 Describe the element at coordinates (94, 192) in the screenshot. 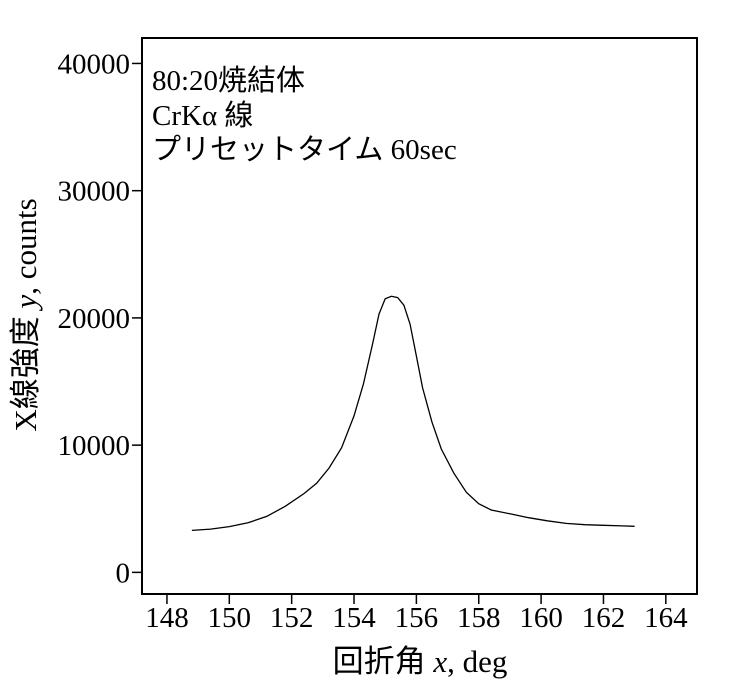

I see `y-tick-label: 30000` at that location.